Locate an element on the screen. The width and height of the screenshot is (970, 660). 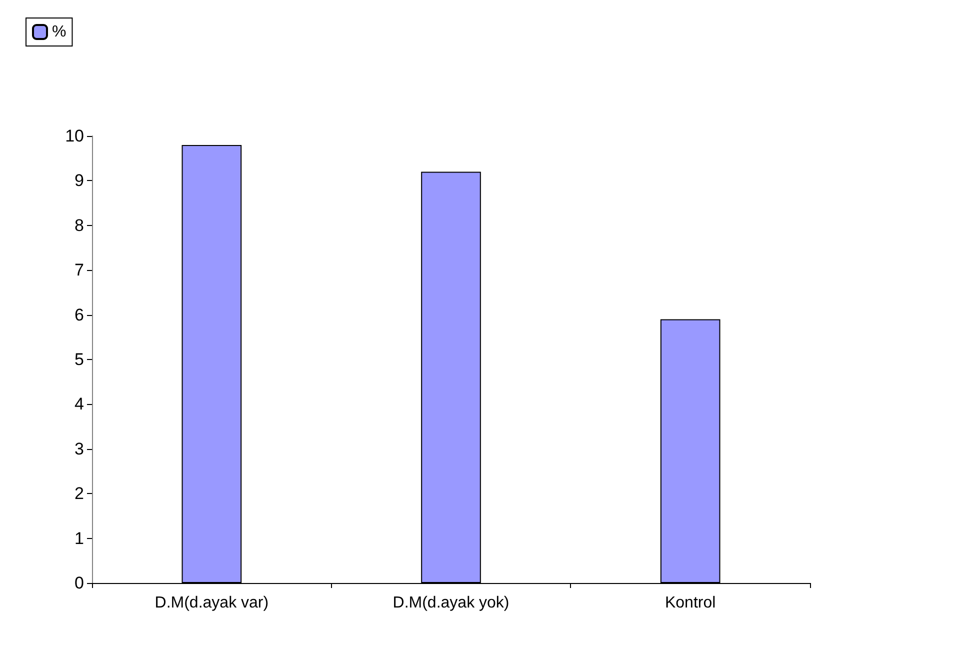
y-tick-label: 9 is located at coordinates (79, 180).